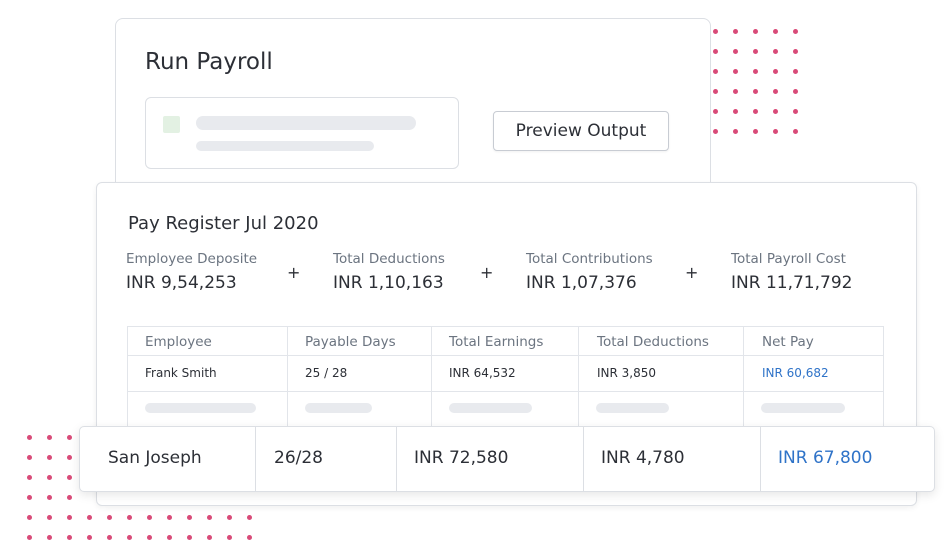  What do you see at coordinates (181, 373) in the screenshot?
I see `cell-employee: Frank Smith` at bounding box center [181, 373].